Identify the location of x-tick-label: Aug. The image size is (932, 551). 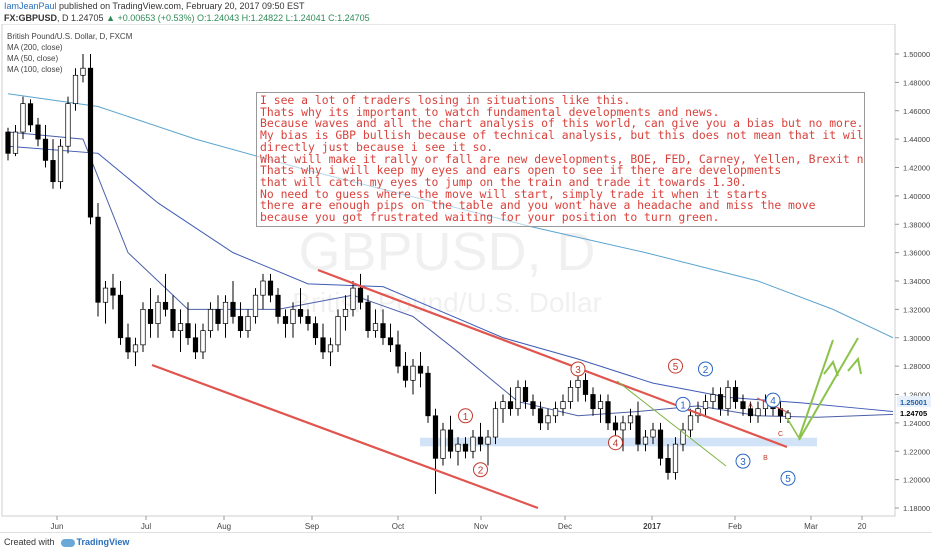
(224, 526).